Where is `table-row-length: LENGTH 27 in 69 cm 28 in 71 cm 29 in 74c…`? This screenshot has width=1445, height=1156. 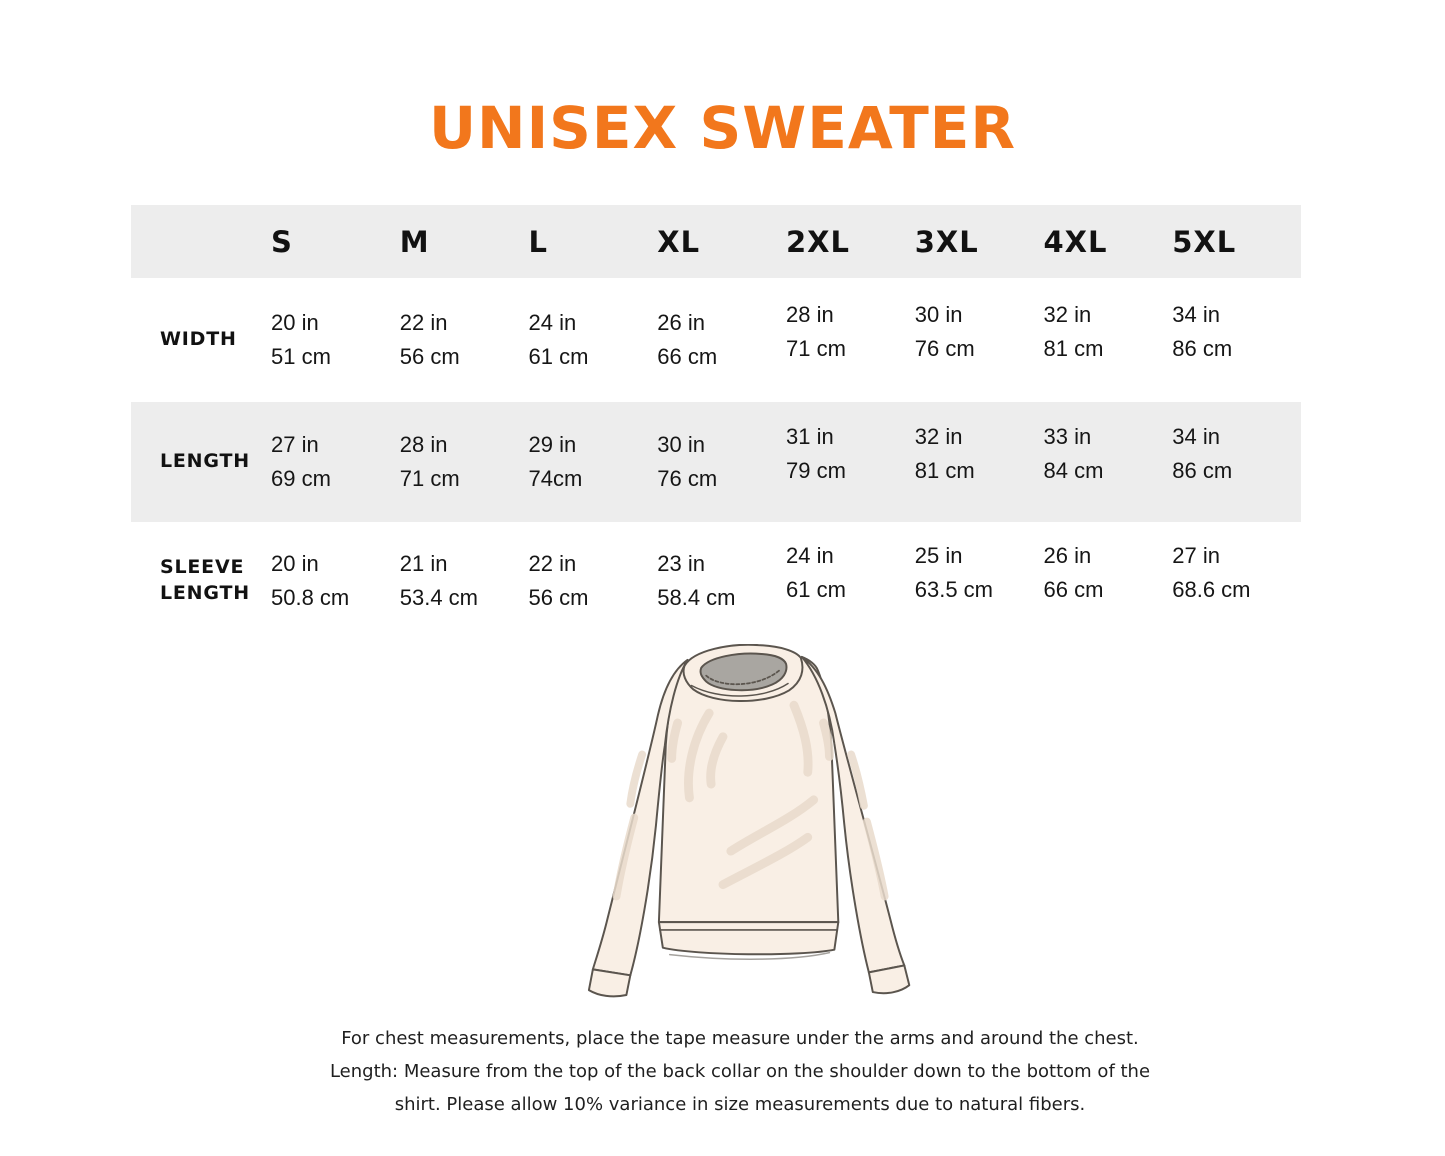 table-row-length: LENGTH 27 in 69 cm 28 in 71 cm 29 in 74c… is located at coordinates (716, 462).